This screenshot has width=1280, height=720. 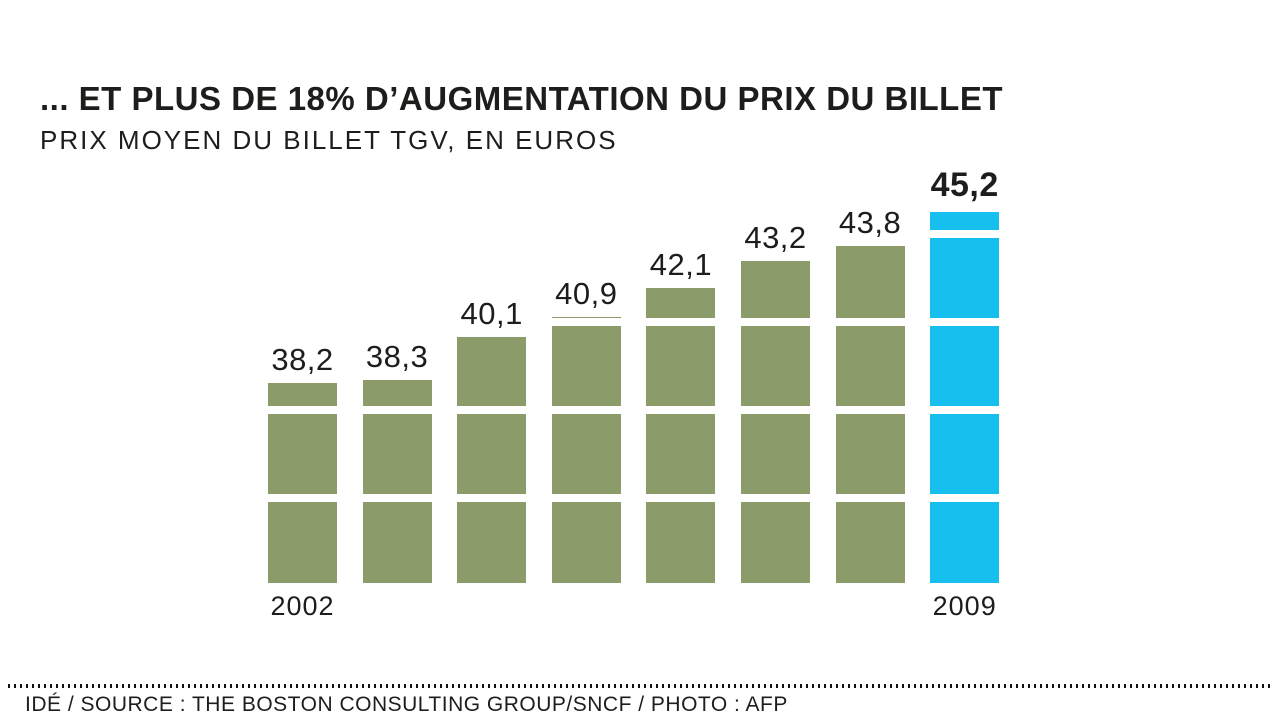 I want to click on x-axis-label-2009: 2009, so click(x=964, y=606).